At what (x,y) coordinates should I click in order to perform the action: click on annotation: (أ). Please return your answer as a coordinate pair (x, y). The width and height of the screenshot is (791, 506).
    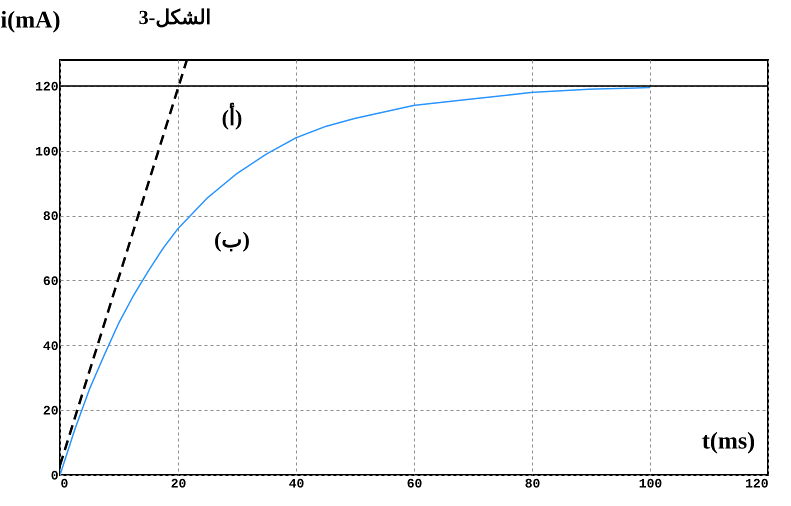
    Looking at the image, I should click on (232, 116).